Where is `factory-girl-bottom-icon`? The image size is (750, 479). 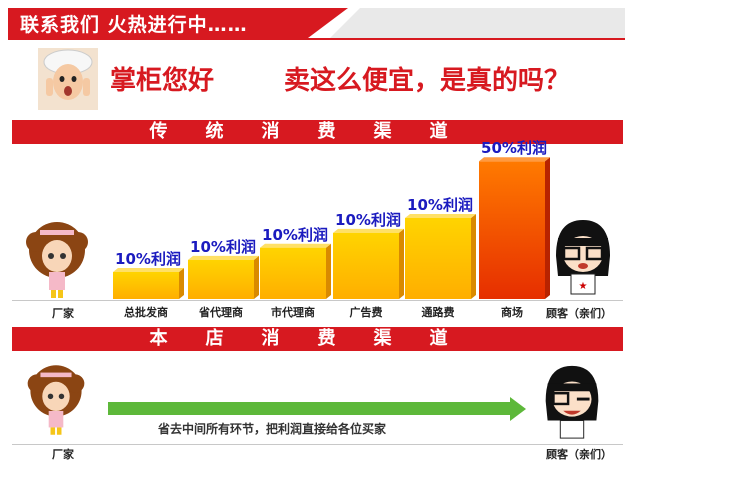 factory-girl-bottom-icon is located at coordinates (56, 400).